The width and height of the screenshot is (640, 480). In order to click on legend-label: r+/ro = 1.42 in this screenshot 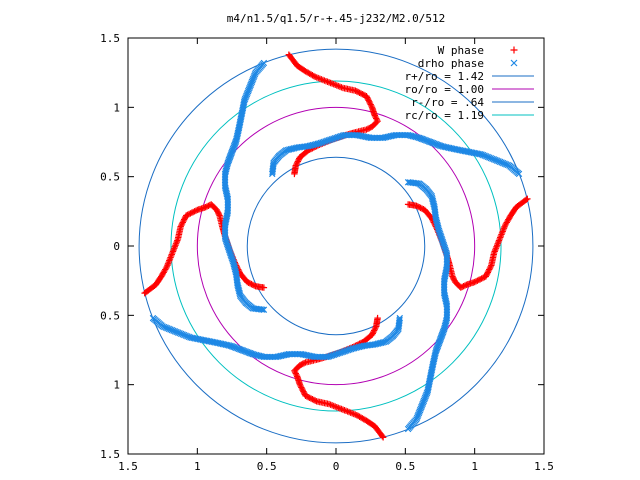, I will do `click(444, 76)`.